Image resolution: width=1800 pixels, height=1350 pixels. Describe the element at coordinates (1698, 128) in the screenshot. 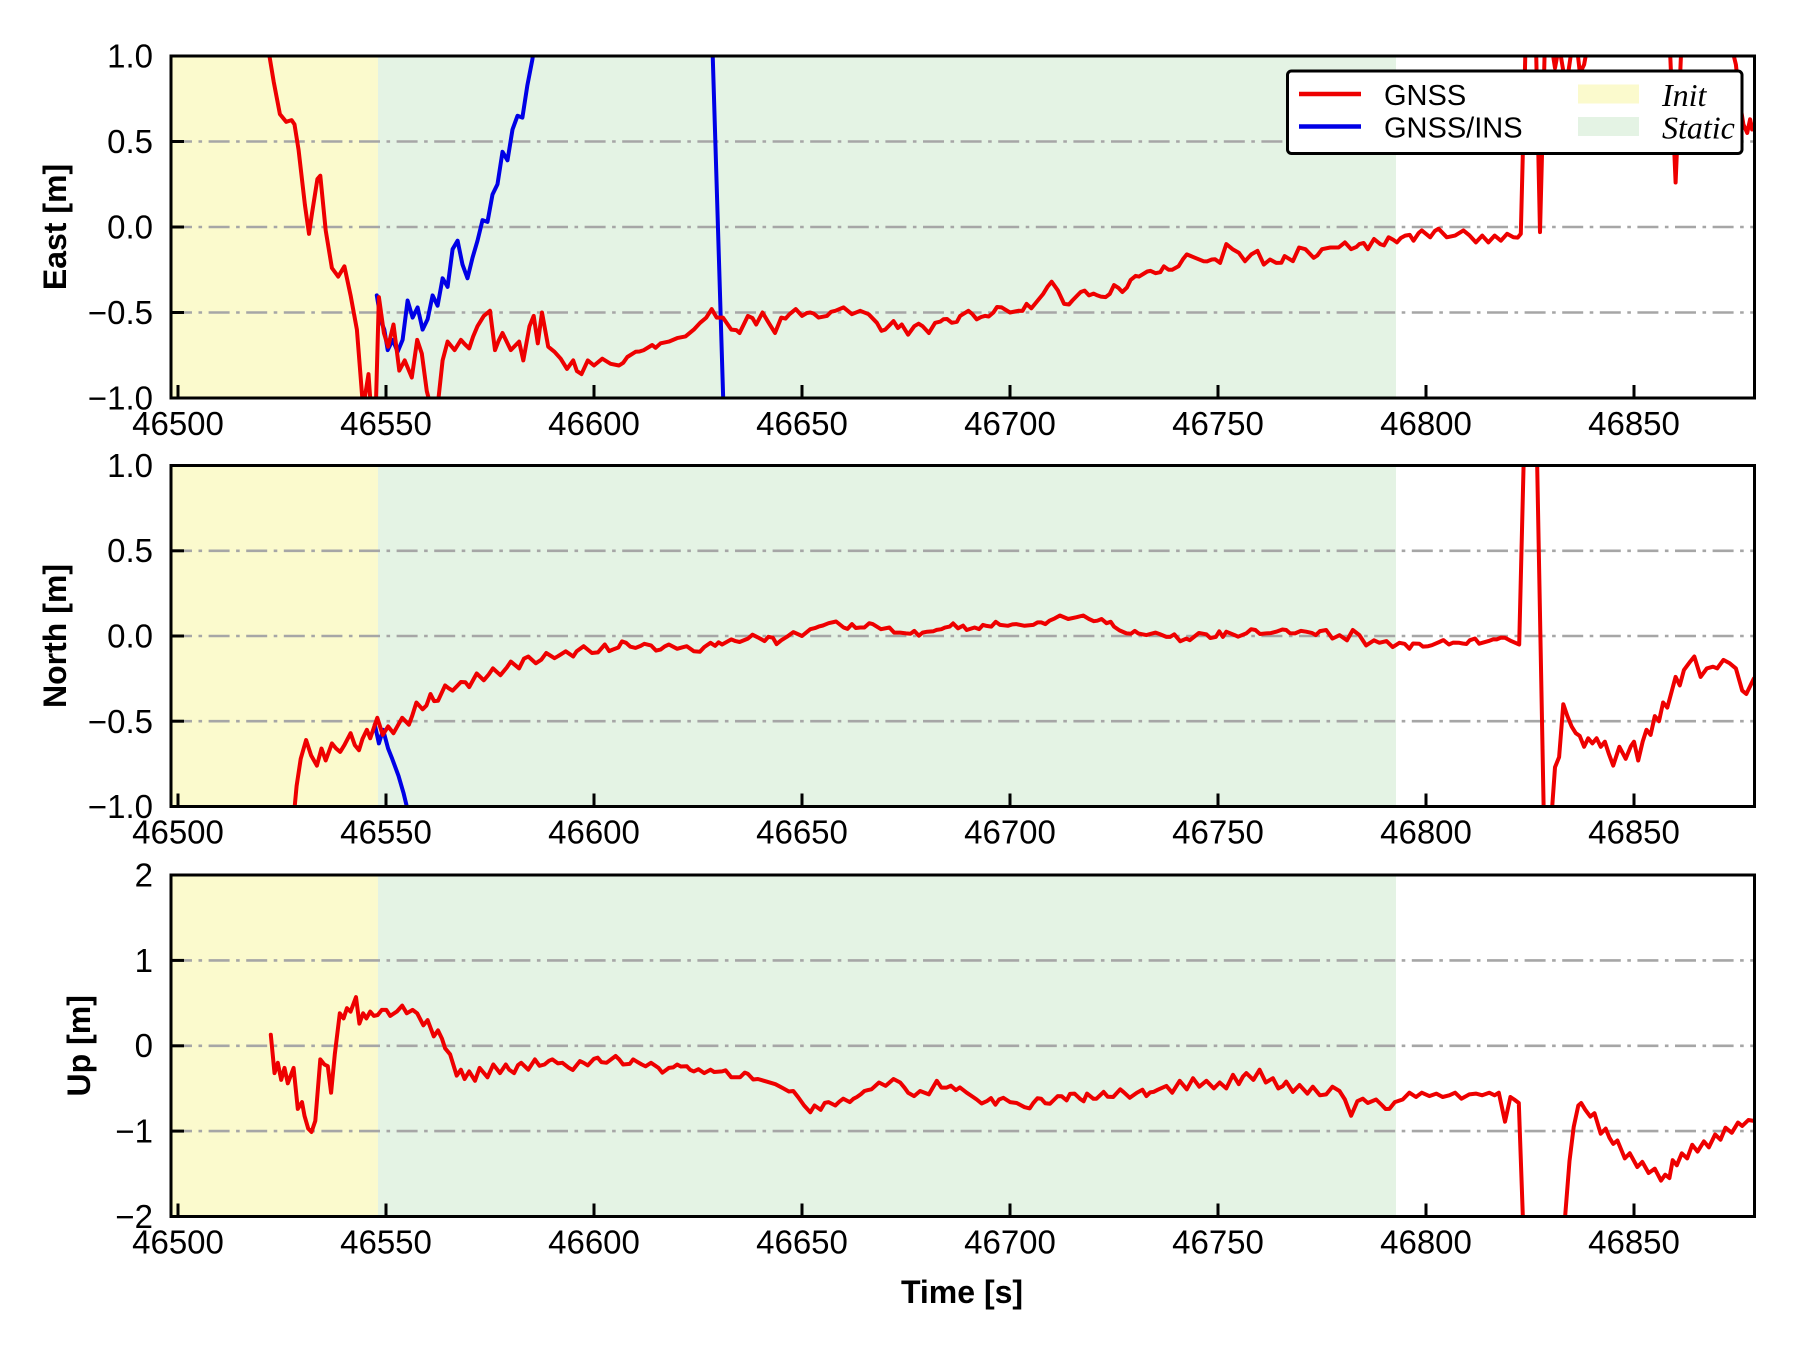

I see `svg-text: Static` at that location.